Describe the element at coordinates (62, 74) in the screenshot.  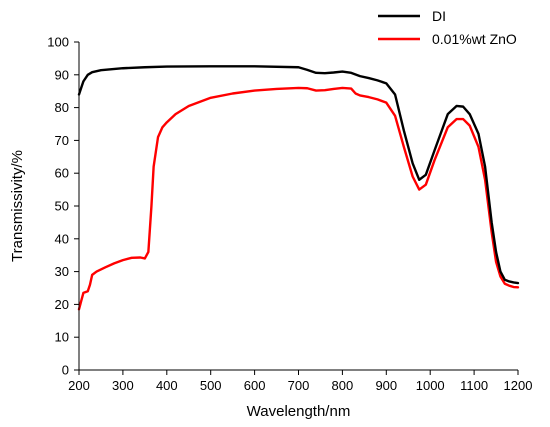
I see `y-tick-label: 90` at that location.